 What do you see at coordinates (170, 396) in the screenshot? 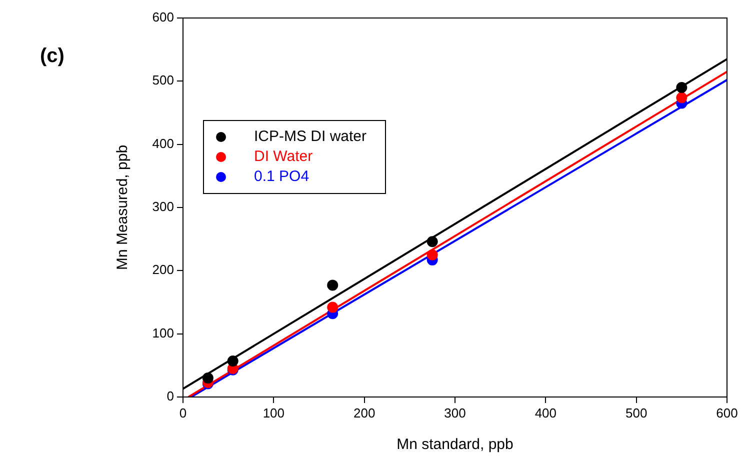
I see `y-tick-label: 0` at bounding box center [170, 396].